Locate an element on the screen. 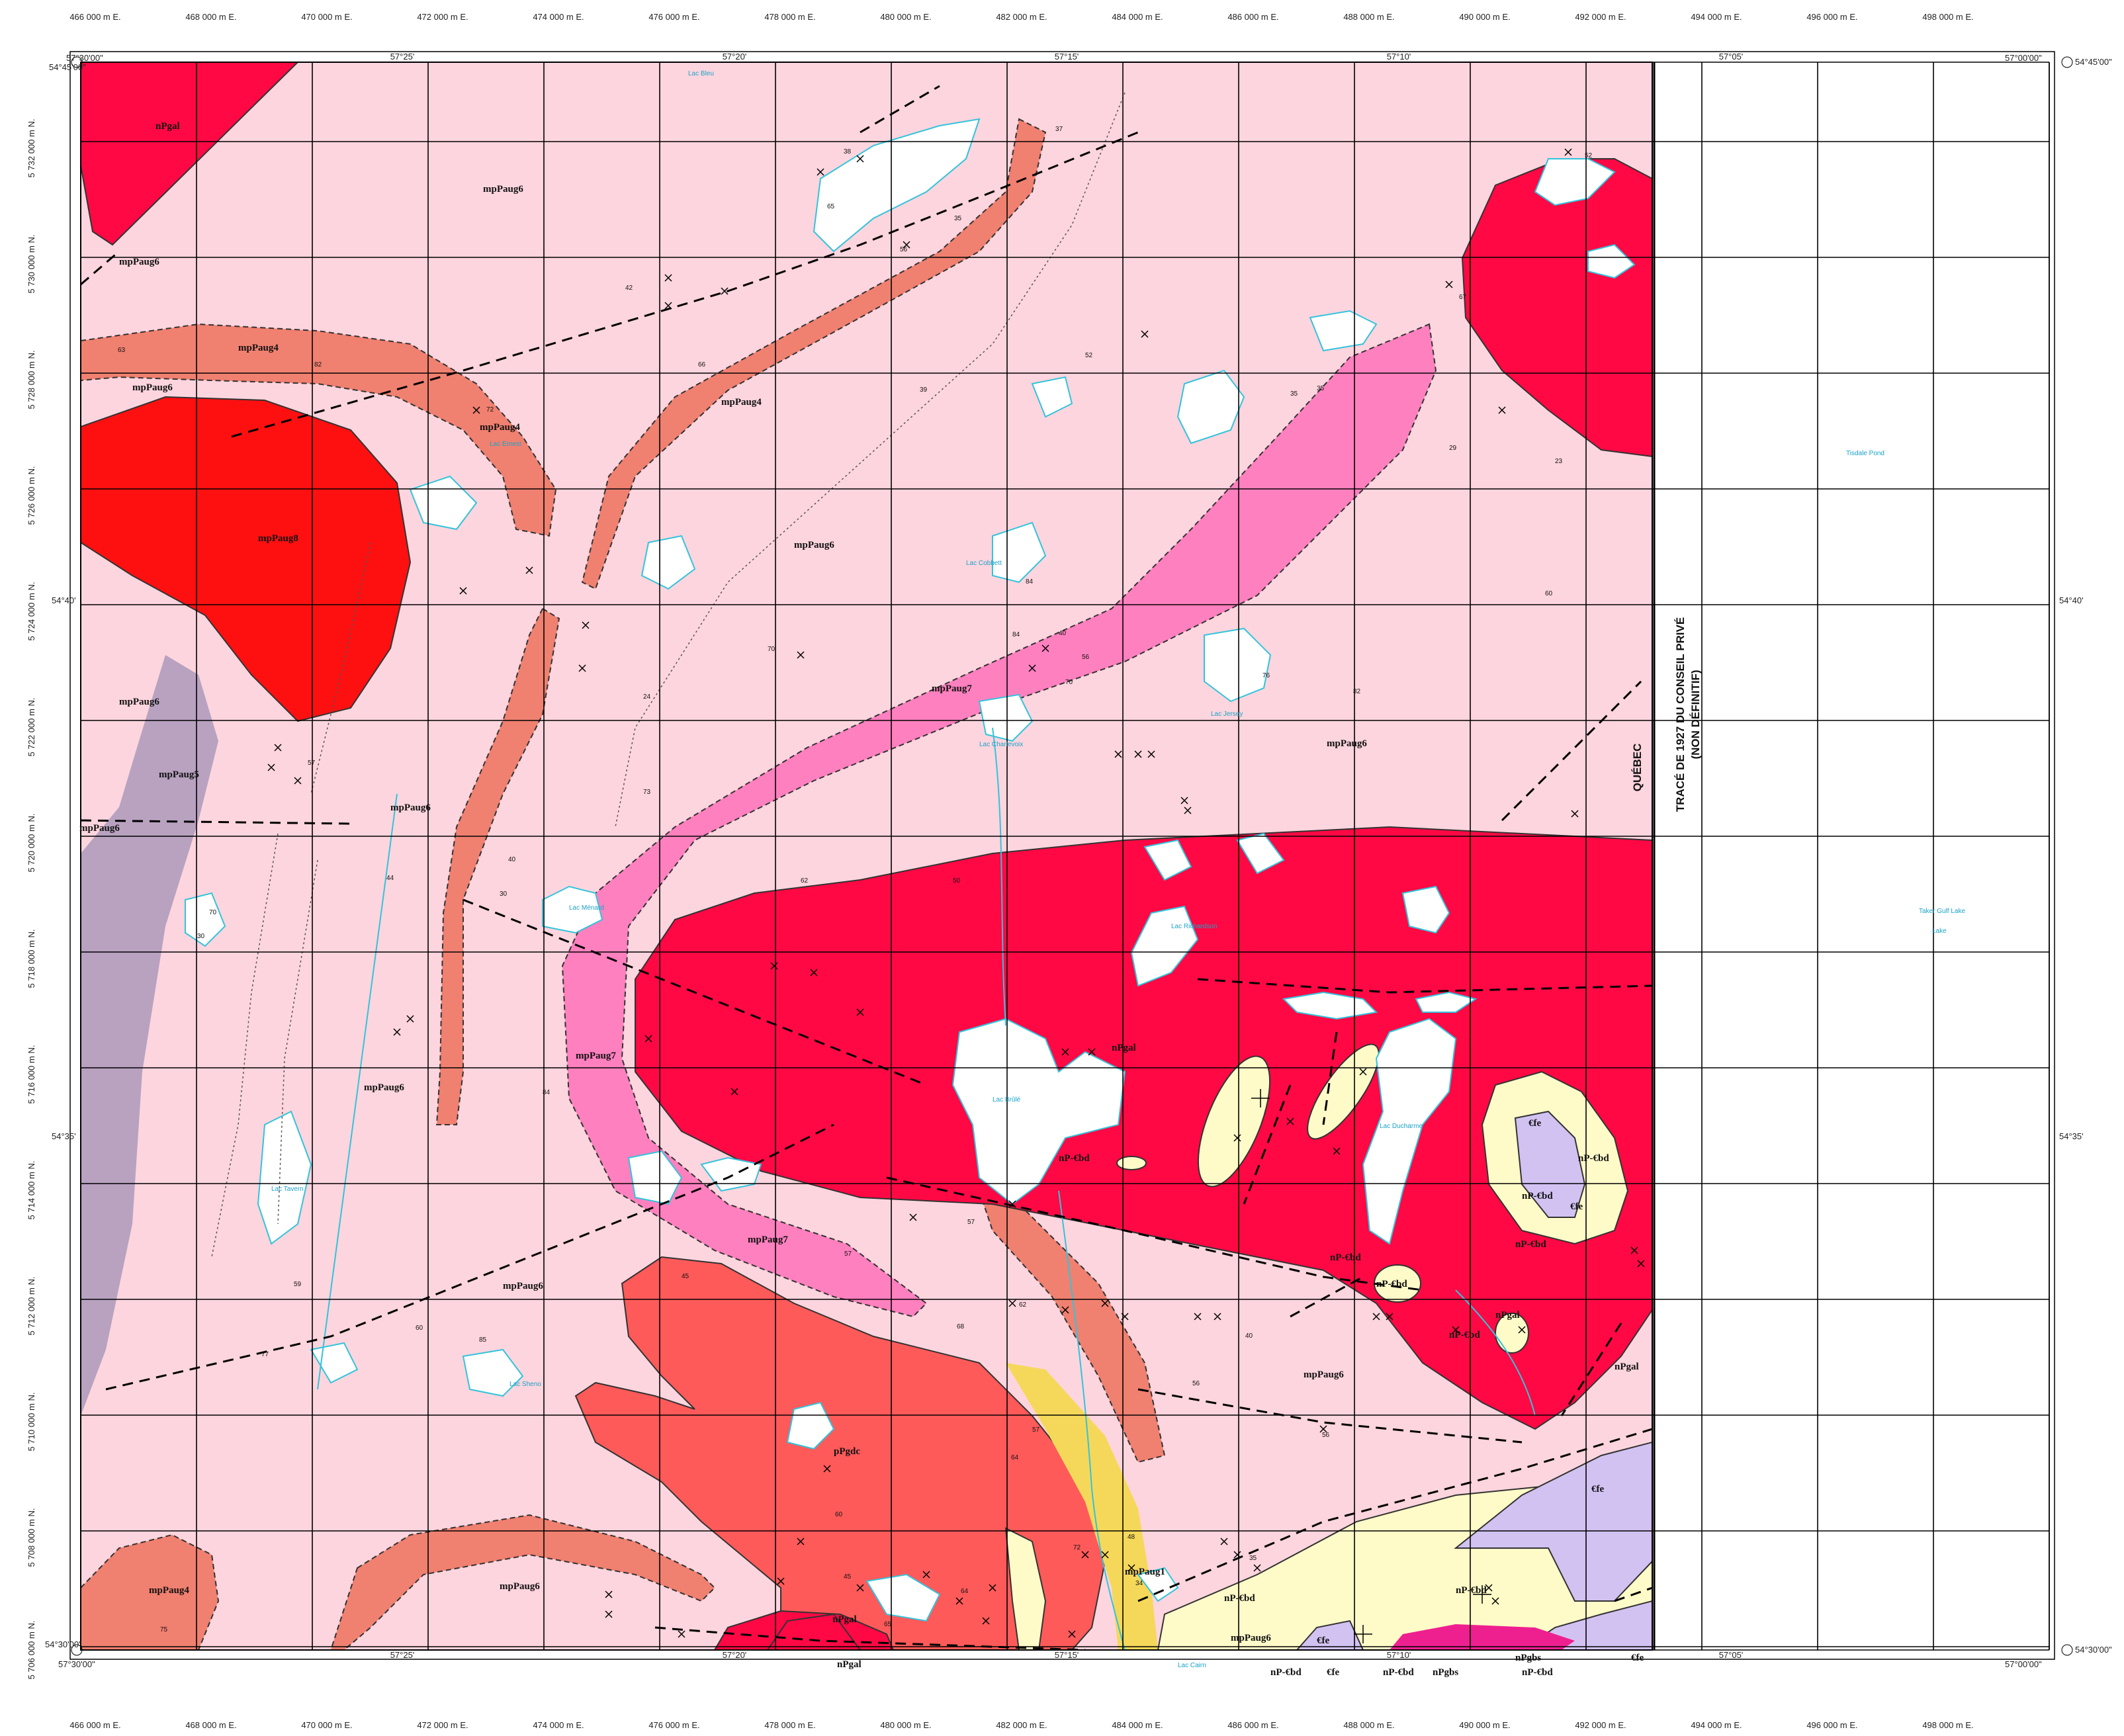 The height and width of the screenshot is (1736, 2124). lon-tick-bottom: 57°05' is located at coordinates (1731, 1655).